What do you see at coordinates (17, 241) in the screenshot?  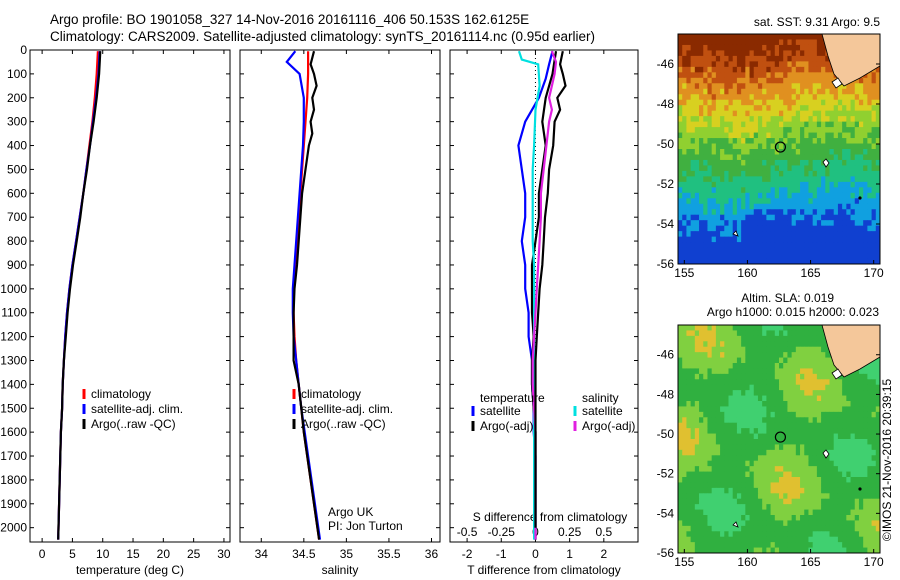 I see `y-tick-label: 800` at bounding box center [17, 241].